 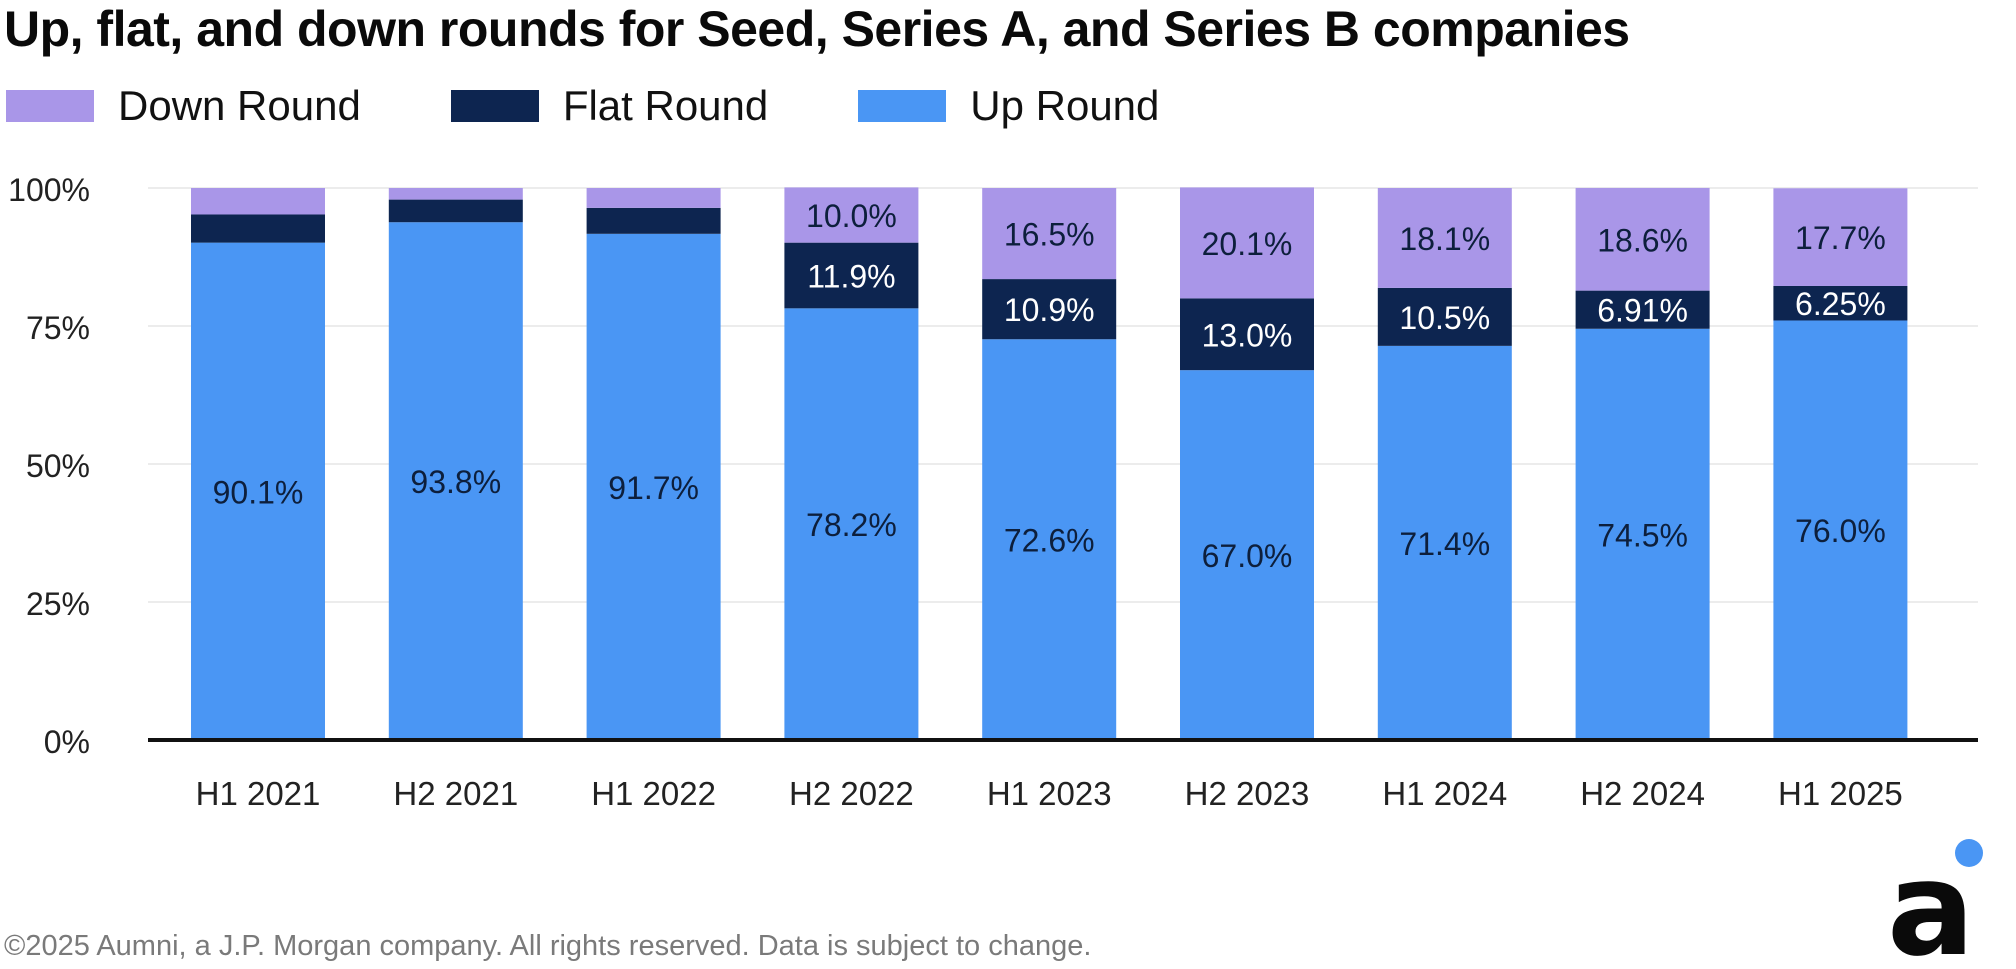 I want to click on legend-label-down-round: Down Round, so click(x=239, y=105).